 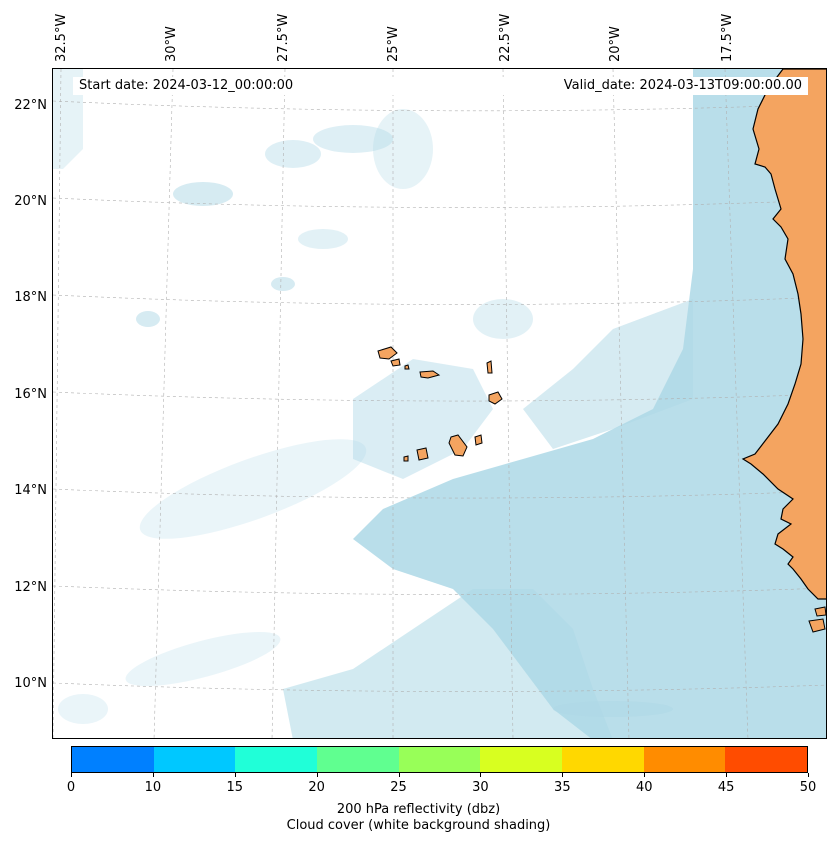 What do you see at coordinates (316, 787) in the screenshot?
I see `colorbar-tick-label: 20` at bounding box center [316, 787].